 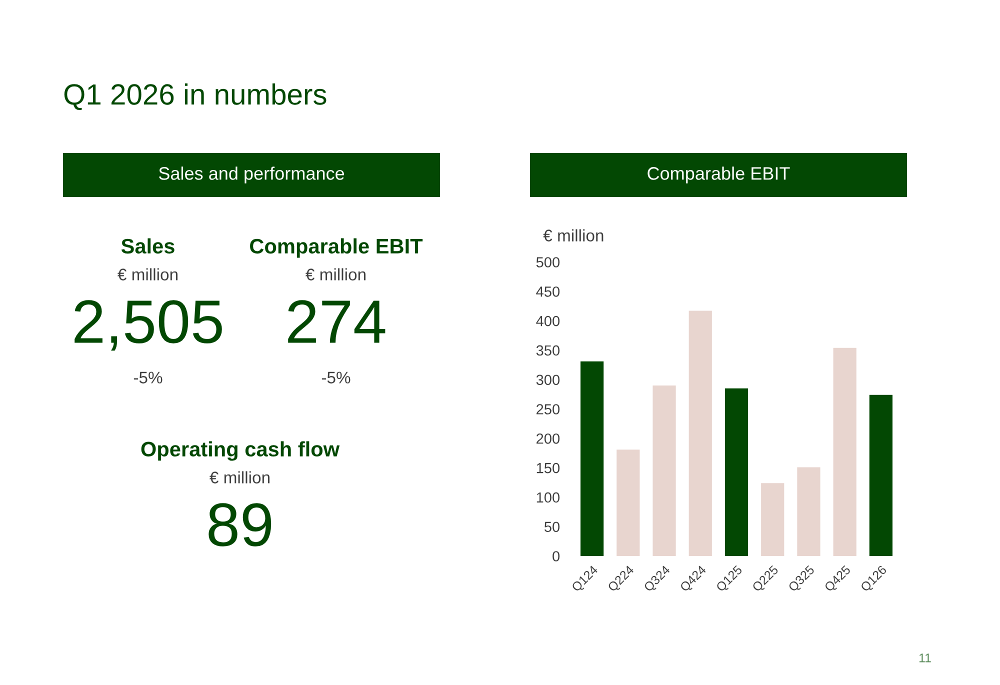 What do you see at coordinates (148, 325) in the screenshot?
I see `data-label: 2,505` at bounding box center [148, 325].